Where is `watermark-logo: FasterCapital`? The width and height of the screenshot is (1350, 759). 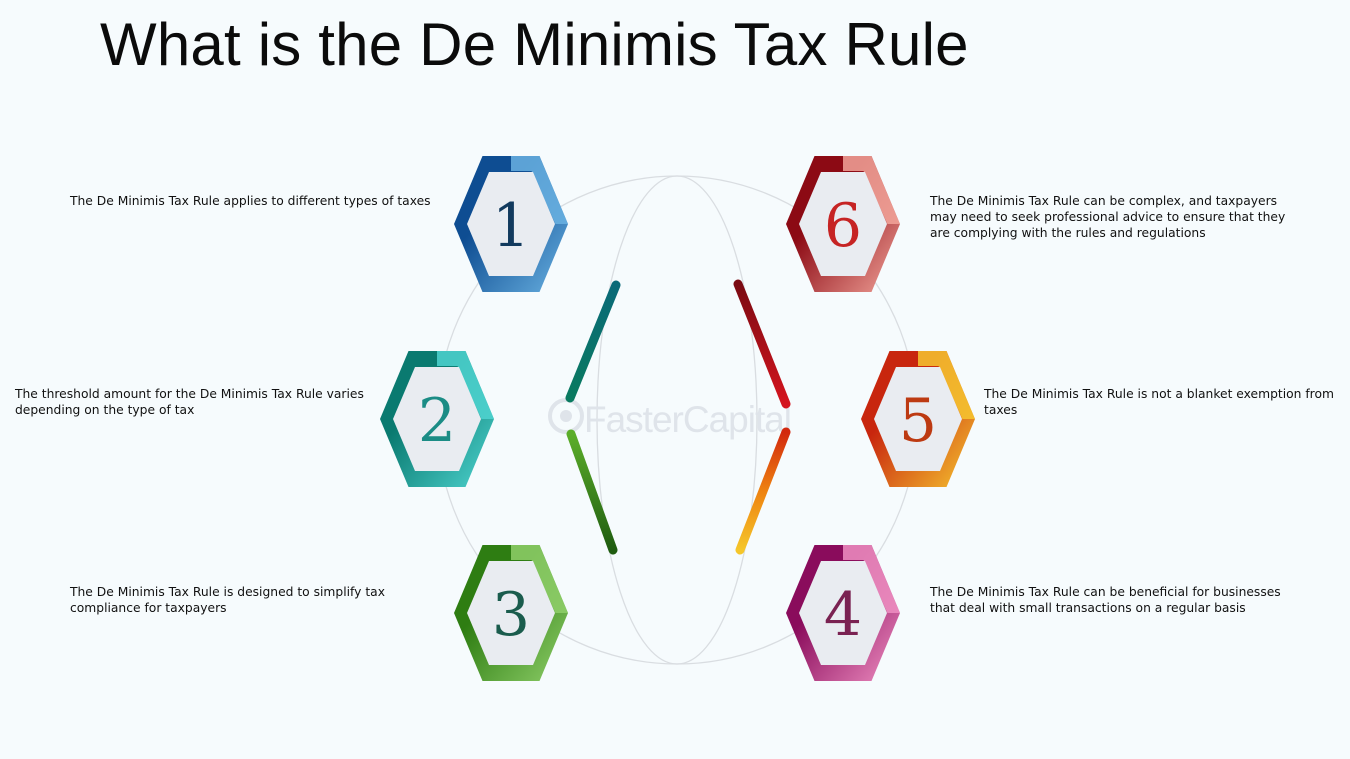 watermark-logo: FasterCapital is located at coordinates (670, 419).